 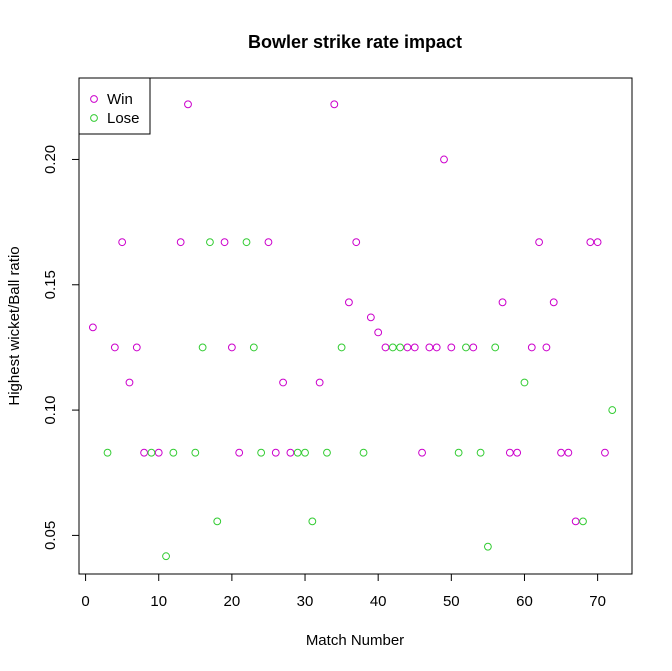 What do you see at coordinates (94, 118) in the screenshot?
I see `legend-marker-lose` at bounding box center [94, 118].